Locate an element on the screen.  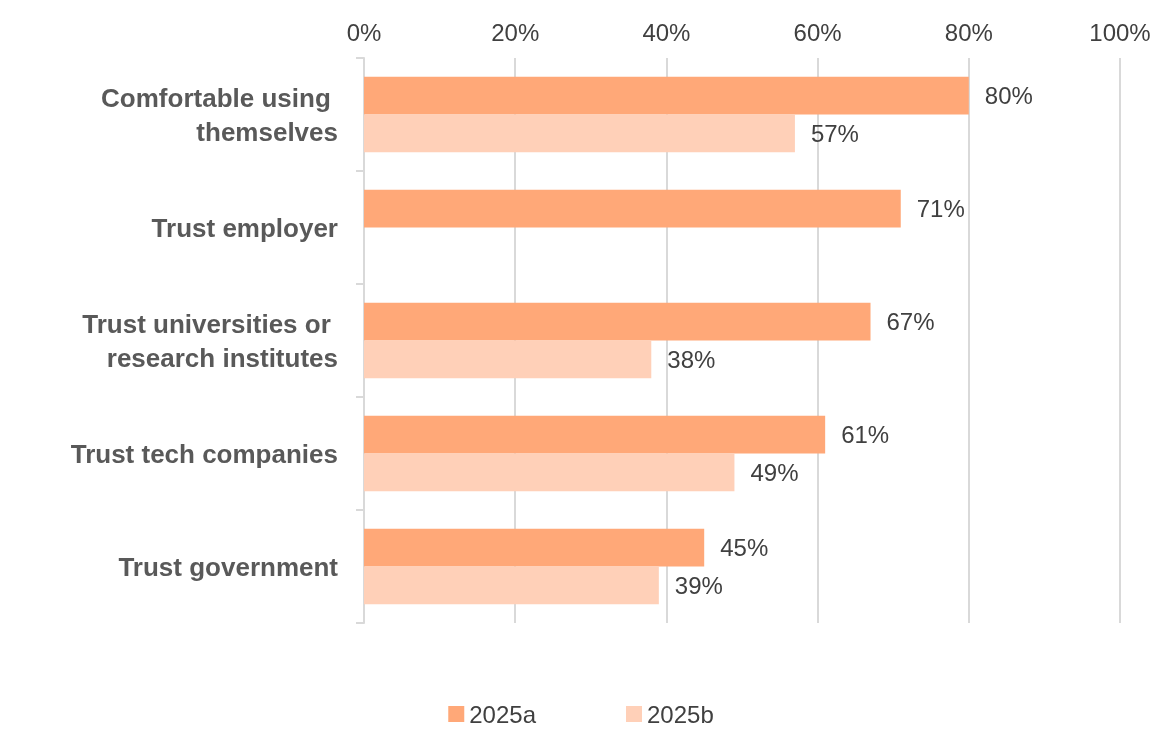
data-label: 49% is located at coordinates (774, 472).